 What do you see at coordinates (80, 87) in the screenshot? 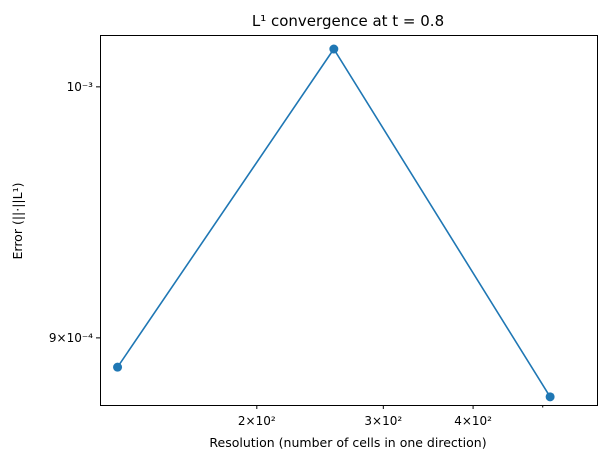
I see `y-tick-label-0: 10⁻³` at bounding box center [80, 87].